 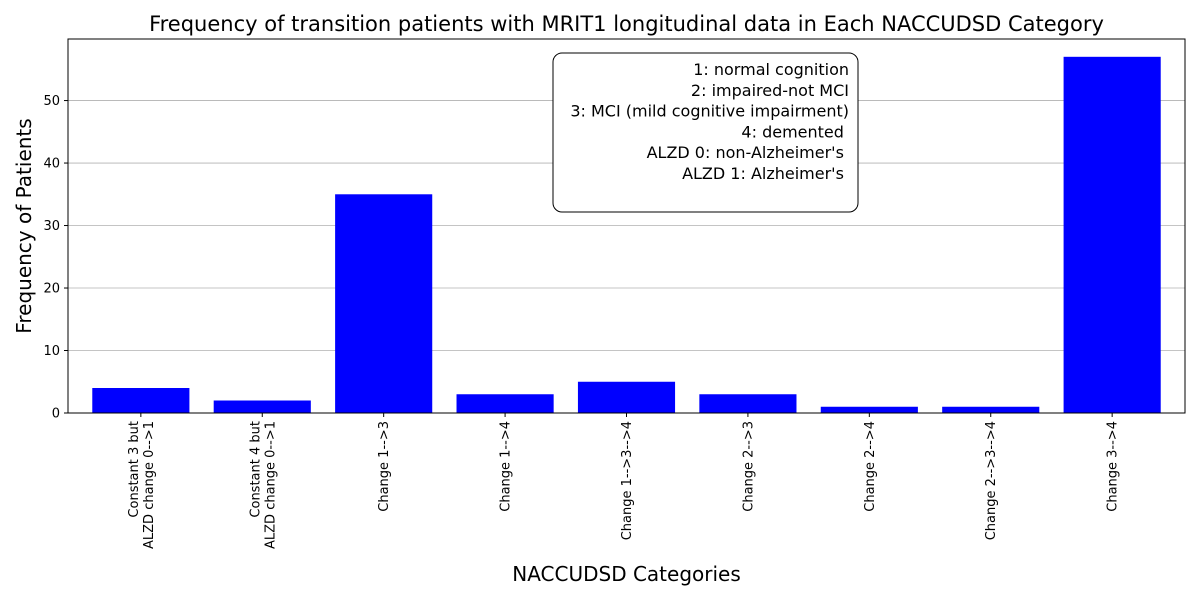 I want to click on x-tick-label: Change 1-->3-->4, so click(x=627, y=480).